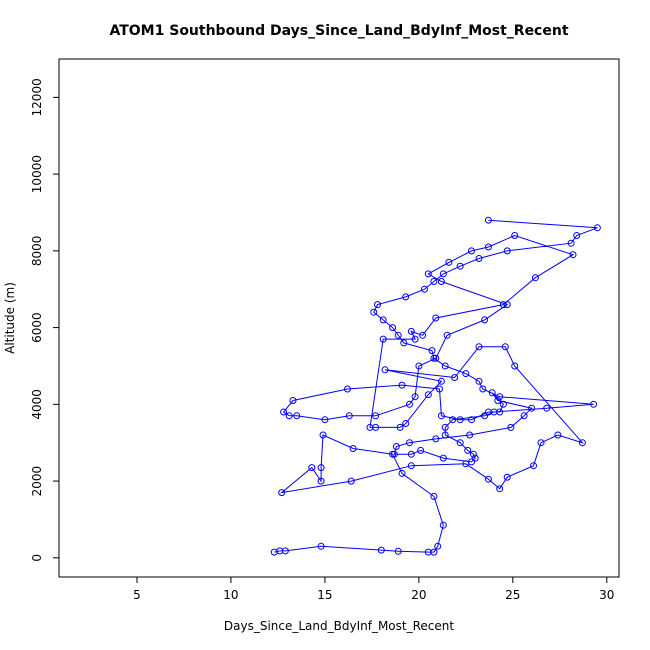 The width and height of the screenshot is (650, 650). Describe the element at coordinates (373, 589) in the screenshot. I see `x-axis: 5 10 15 20 25 30` at that location.